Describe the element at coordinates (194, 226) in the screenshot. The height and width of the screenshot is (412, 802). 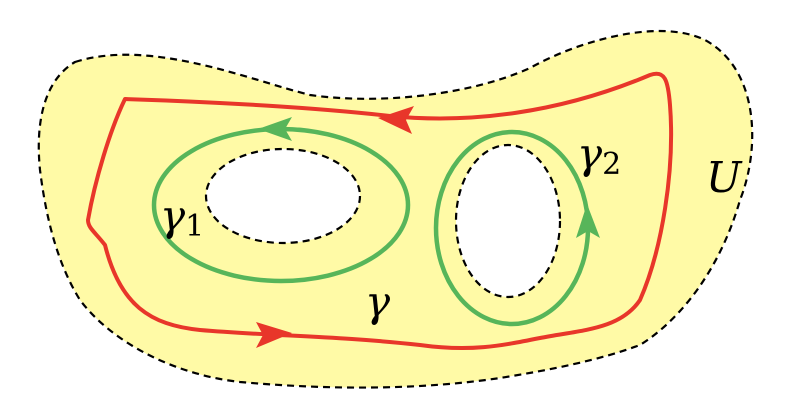
I see `label-gamma-1-subscript: 1` at that location.